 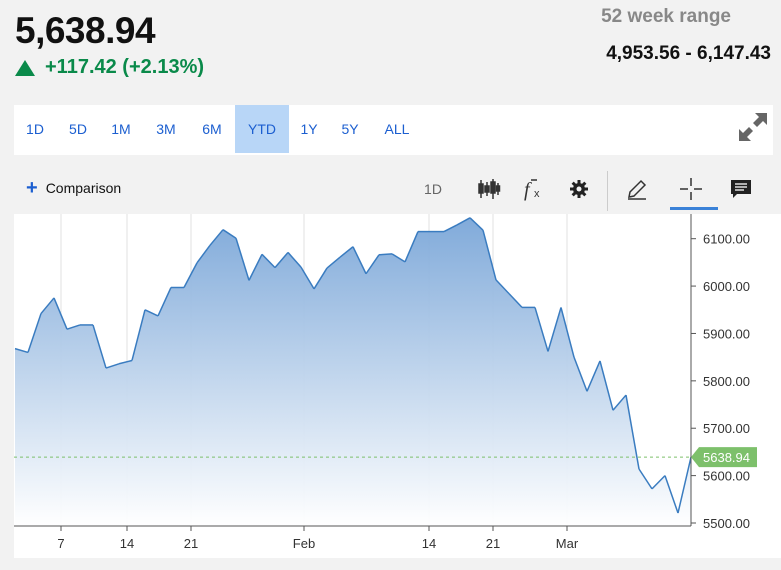 What do you see at coordinates (35, 129) in the screenshot?
I see `period-1d: 1D` at bounding box center [35, 129].